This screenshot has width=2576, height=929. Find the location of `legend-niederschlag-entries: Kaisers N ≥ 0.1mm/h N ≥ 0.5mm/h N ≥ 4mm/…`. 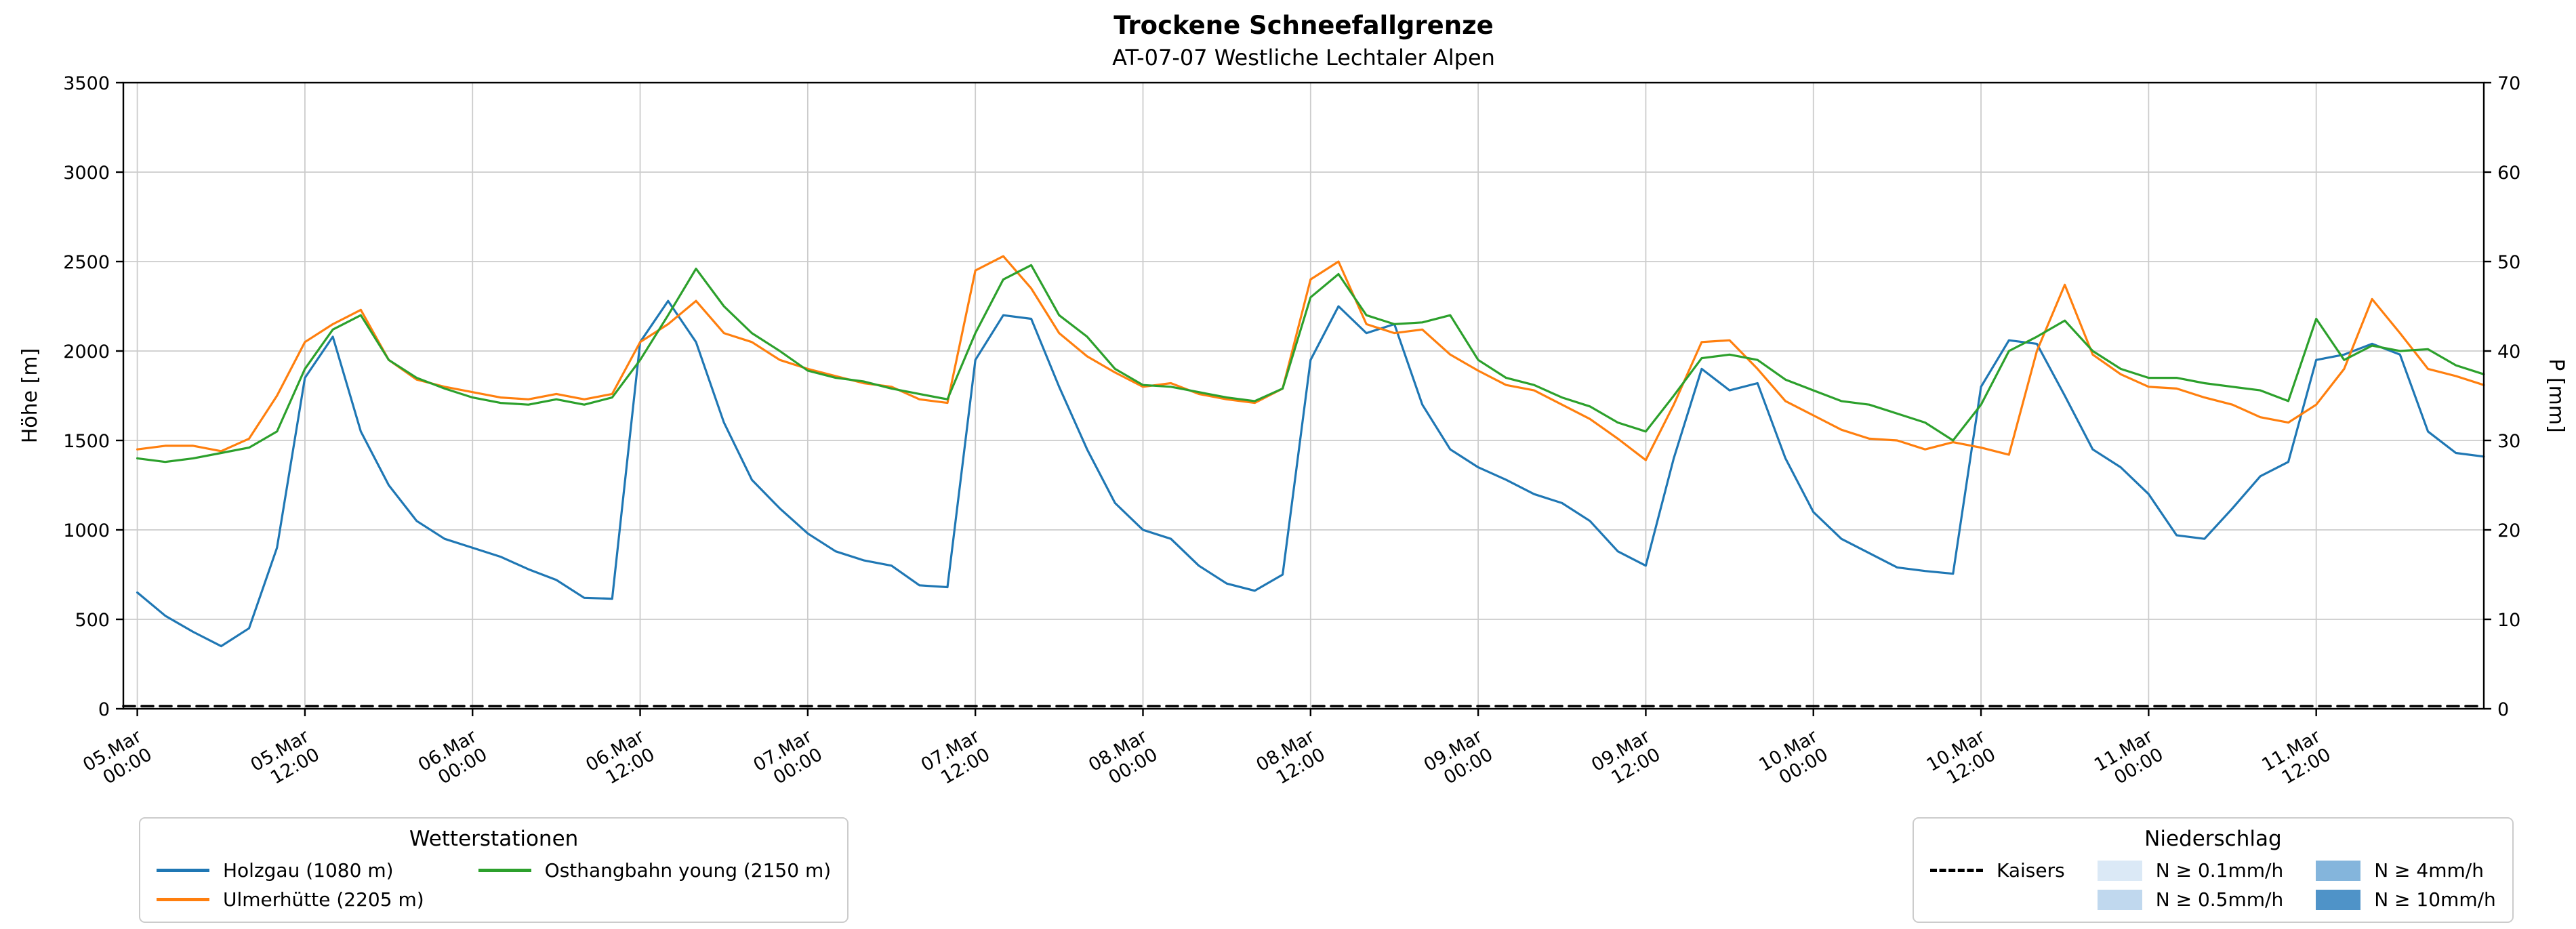

legend-niederschlag-entries: Kaisers N ≥ 0.1mm/h N ≥ 0.5mm/h N ≥ 4mm/… is located at coordinates (2213, 885).